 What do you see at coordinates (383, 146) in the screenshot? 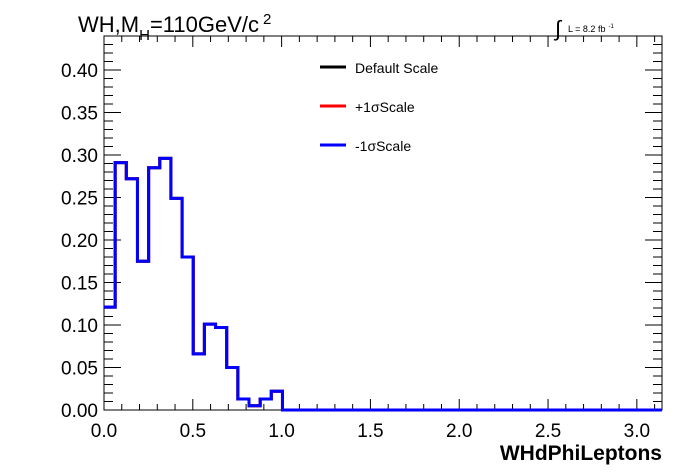
I see `legend-label: -1σScale` at bounding box center [383, 146].